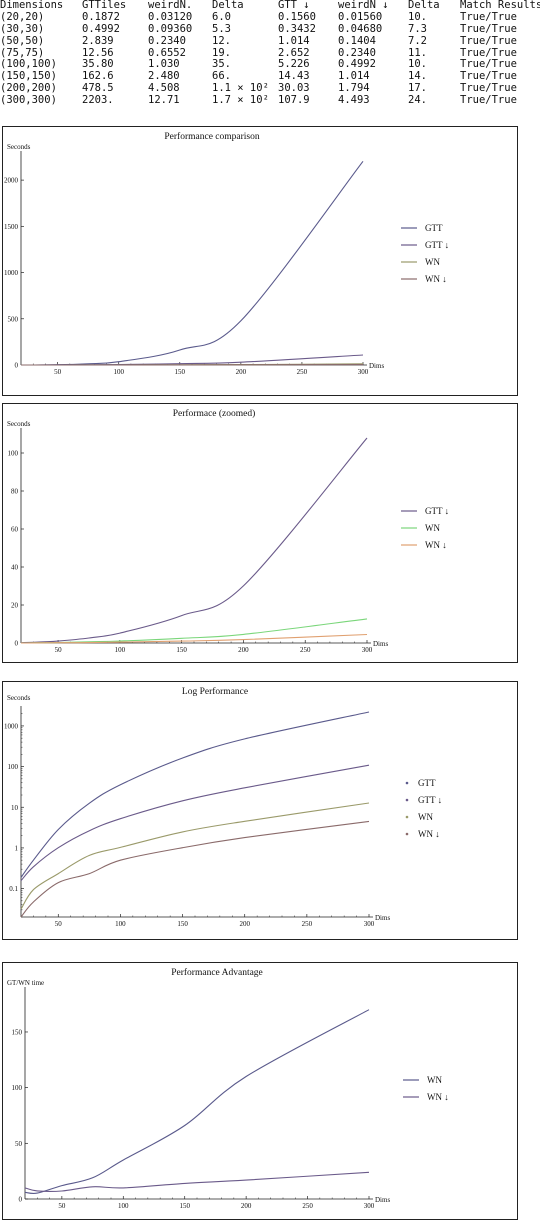 This screenshot has height=1220, width=540. I want to click on table-cell: (50,50), so click(22, 40).